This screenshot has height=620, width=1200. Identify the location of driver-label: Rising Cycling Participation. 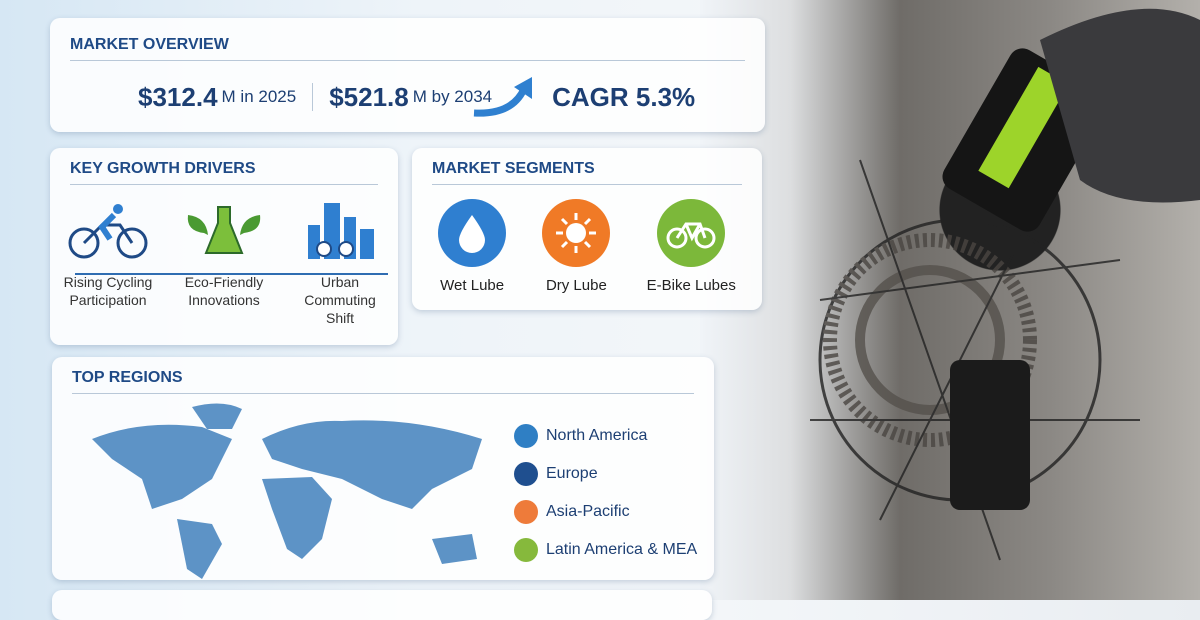
(108, 291).